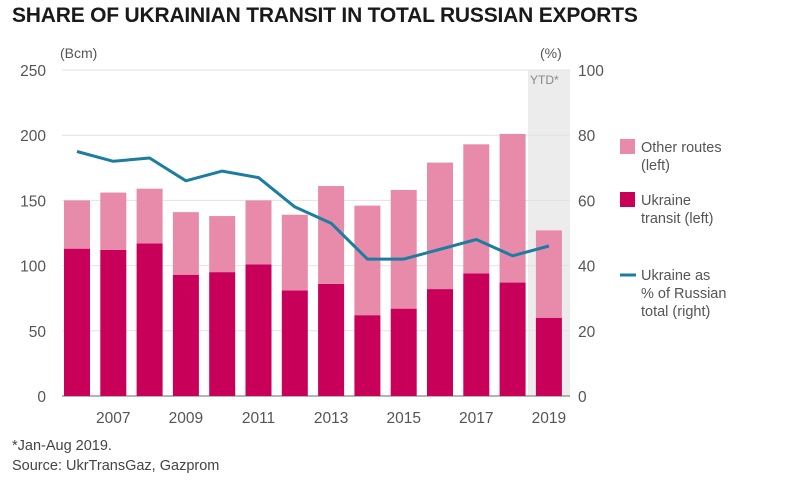 This screenshot has width=796, height=484. Describe the element at coordinates (116, 466) in the screenshot. I see `source-note: Source: UkrTransGaz, Gazprom` at that location.